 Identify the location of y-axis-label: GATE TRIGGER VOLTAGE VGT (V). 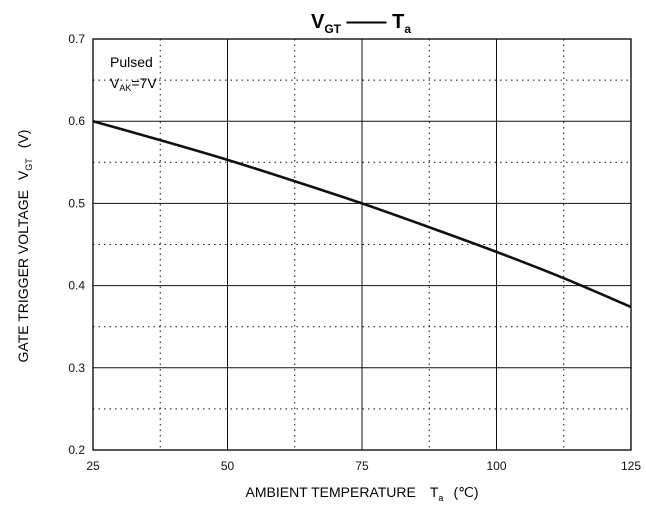
(24, 246).